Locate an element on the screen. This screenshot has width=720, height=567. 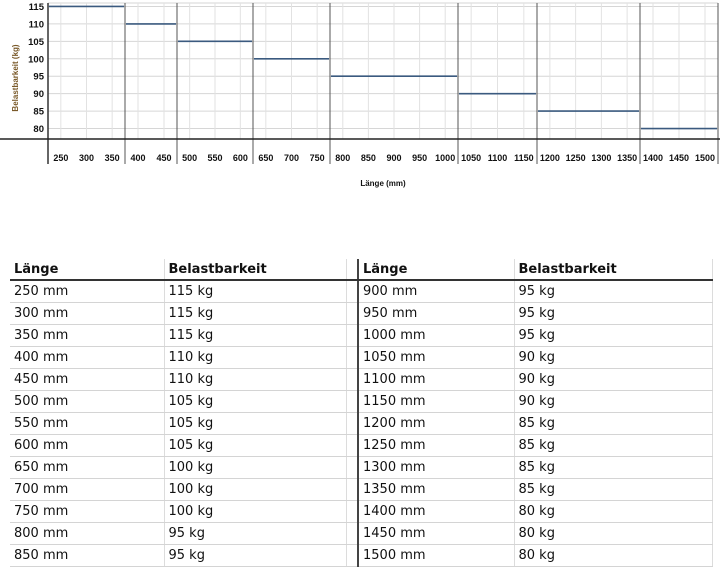
y-tick-label: 105 is located at coordinates (36, 42).